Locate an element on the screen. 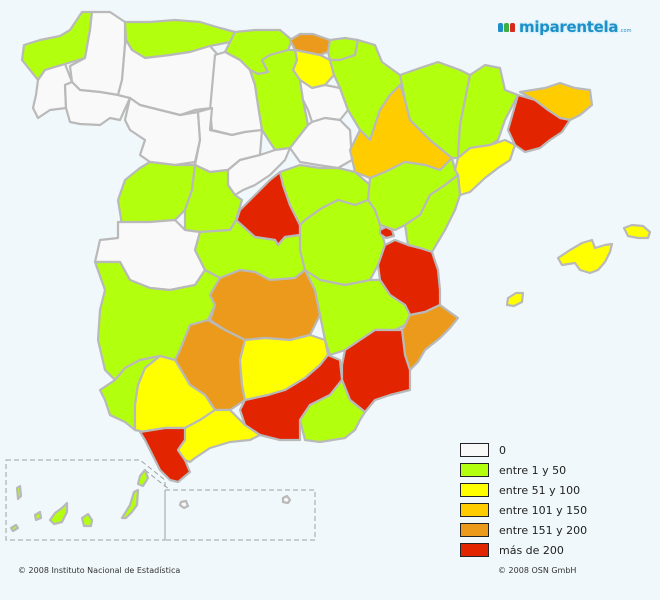 This screenshot has height=600, width=660. copyright-osn: © 2008 OSN GmbH is located at coordinates (537, 570).